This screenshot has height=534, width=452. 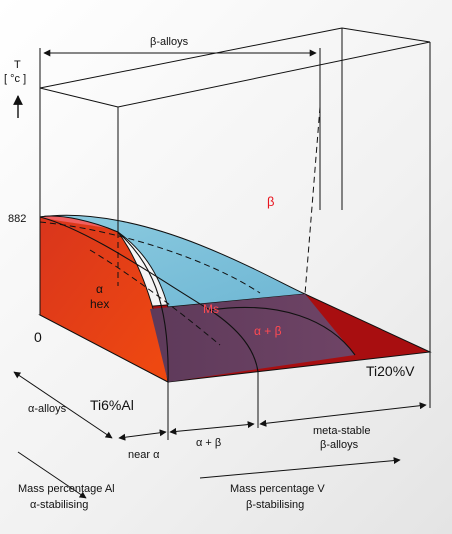 I want to click on v-caption-1: Mass percentage V, so click(x=277, y=489).